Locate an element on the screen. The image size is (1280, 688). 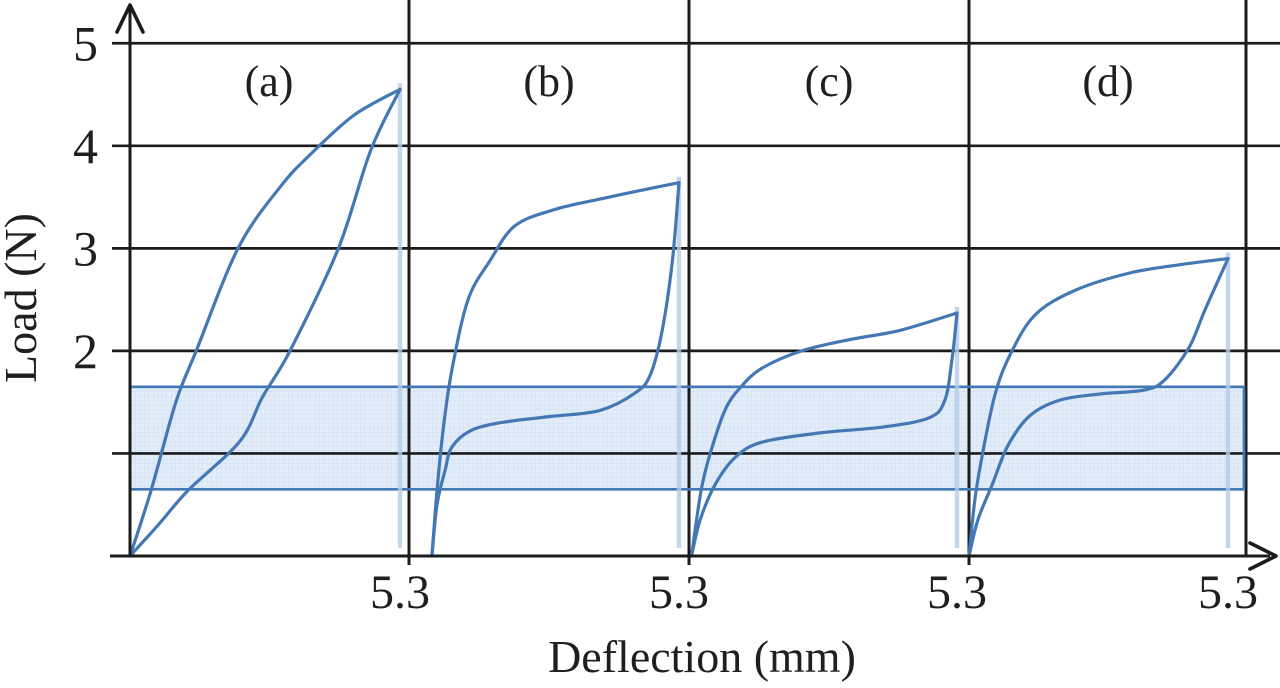
x-tick-label-b: 5.3 is located at coordinates (679, 592).